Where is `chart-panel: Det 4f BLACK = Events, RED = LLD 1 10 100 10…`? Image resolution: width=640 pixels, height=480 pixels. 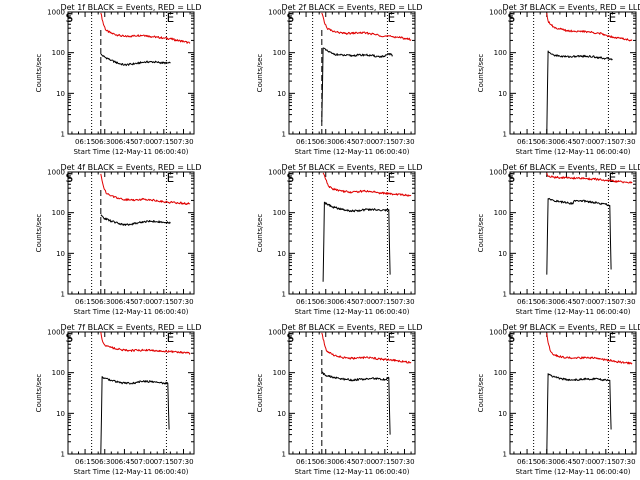 chart-panel: Det 4f BLACK = Events, RED = LLD 1 10 100 10… is located at coordinates (118, 239).